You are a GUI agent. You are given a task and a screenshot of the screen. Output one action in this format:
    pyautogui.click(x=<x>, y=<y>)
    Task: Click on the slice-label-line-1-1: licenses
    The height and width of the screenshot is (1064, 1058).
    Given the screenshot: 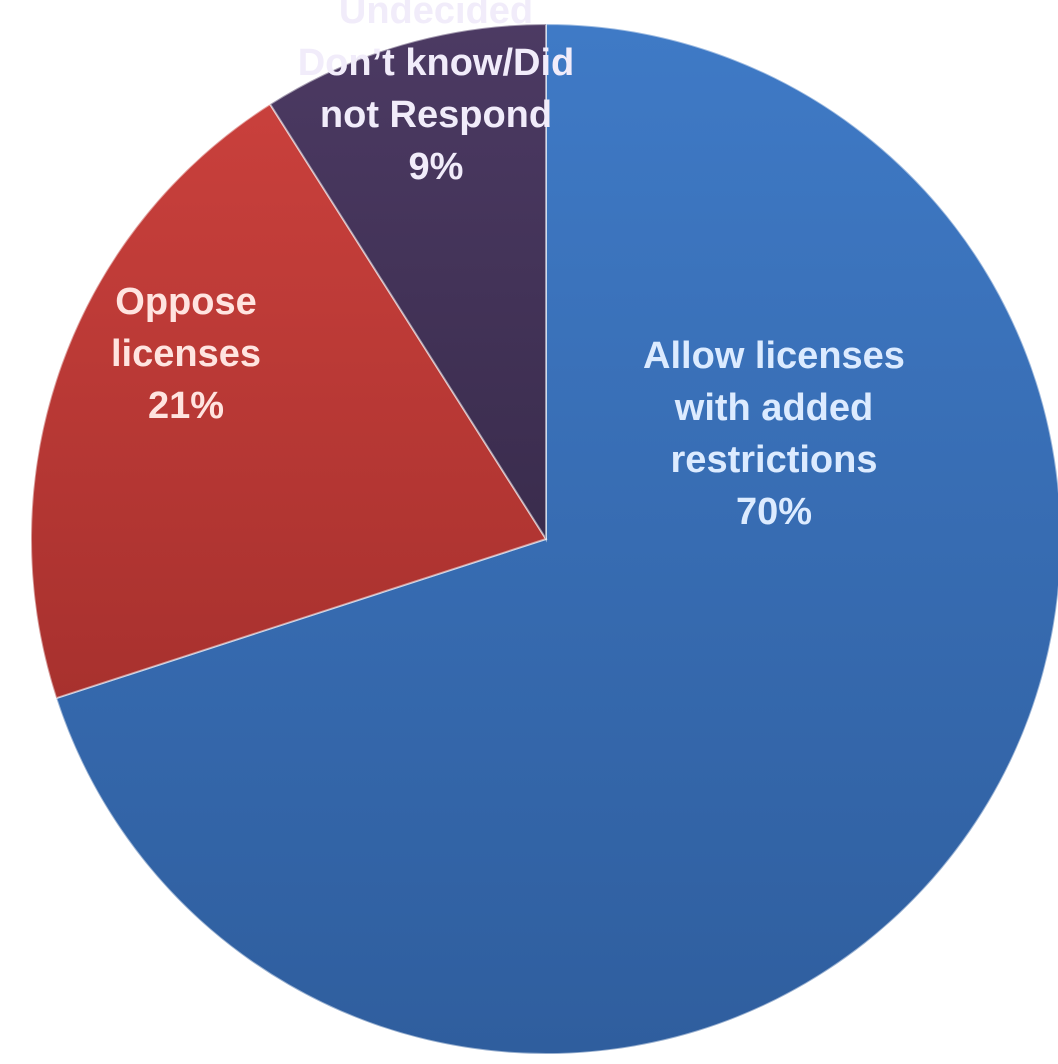 What is the action you would take?
    pyautogui.click(x=186, y=354)
    